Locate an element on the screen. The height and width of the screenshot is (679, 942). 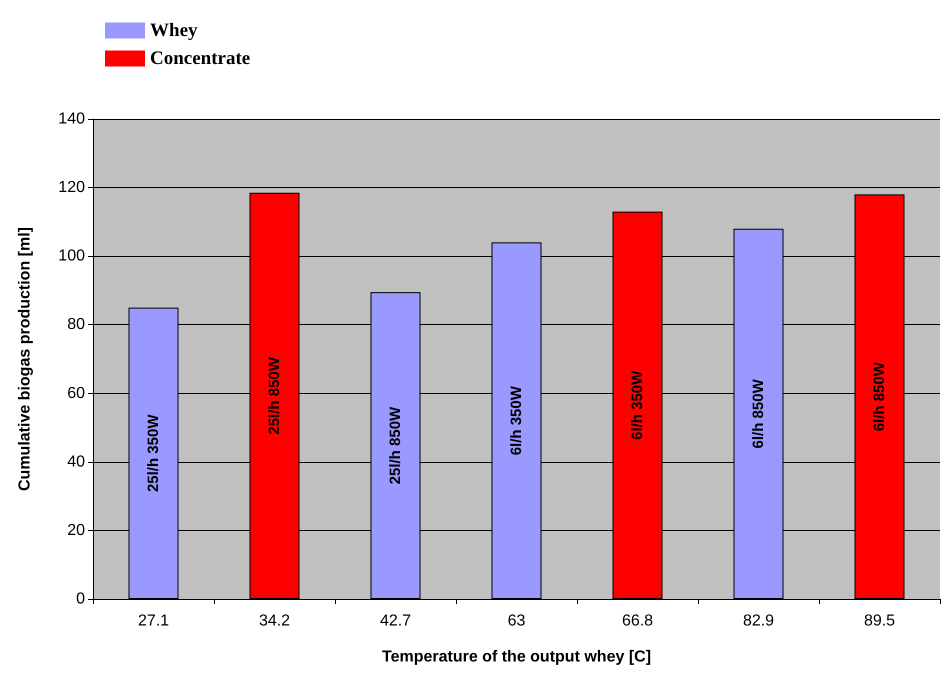
legend-label: Concentrate is located at coordinates (200, 58).